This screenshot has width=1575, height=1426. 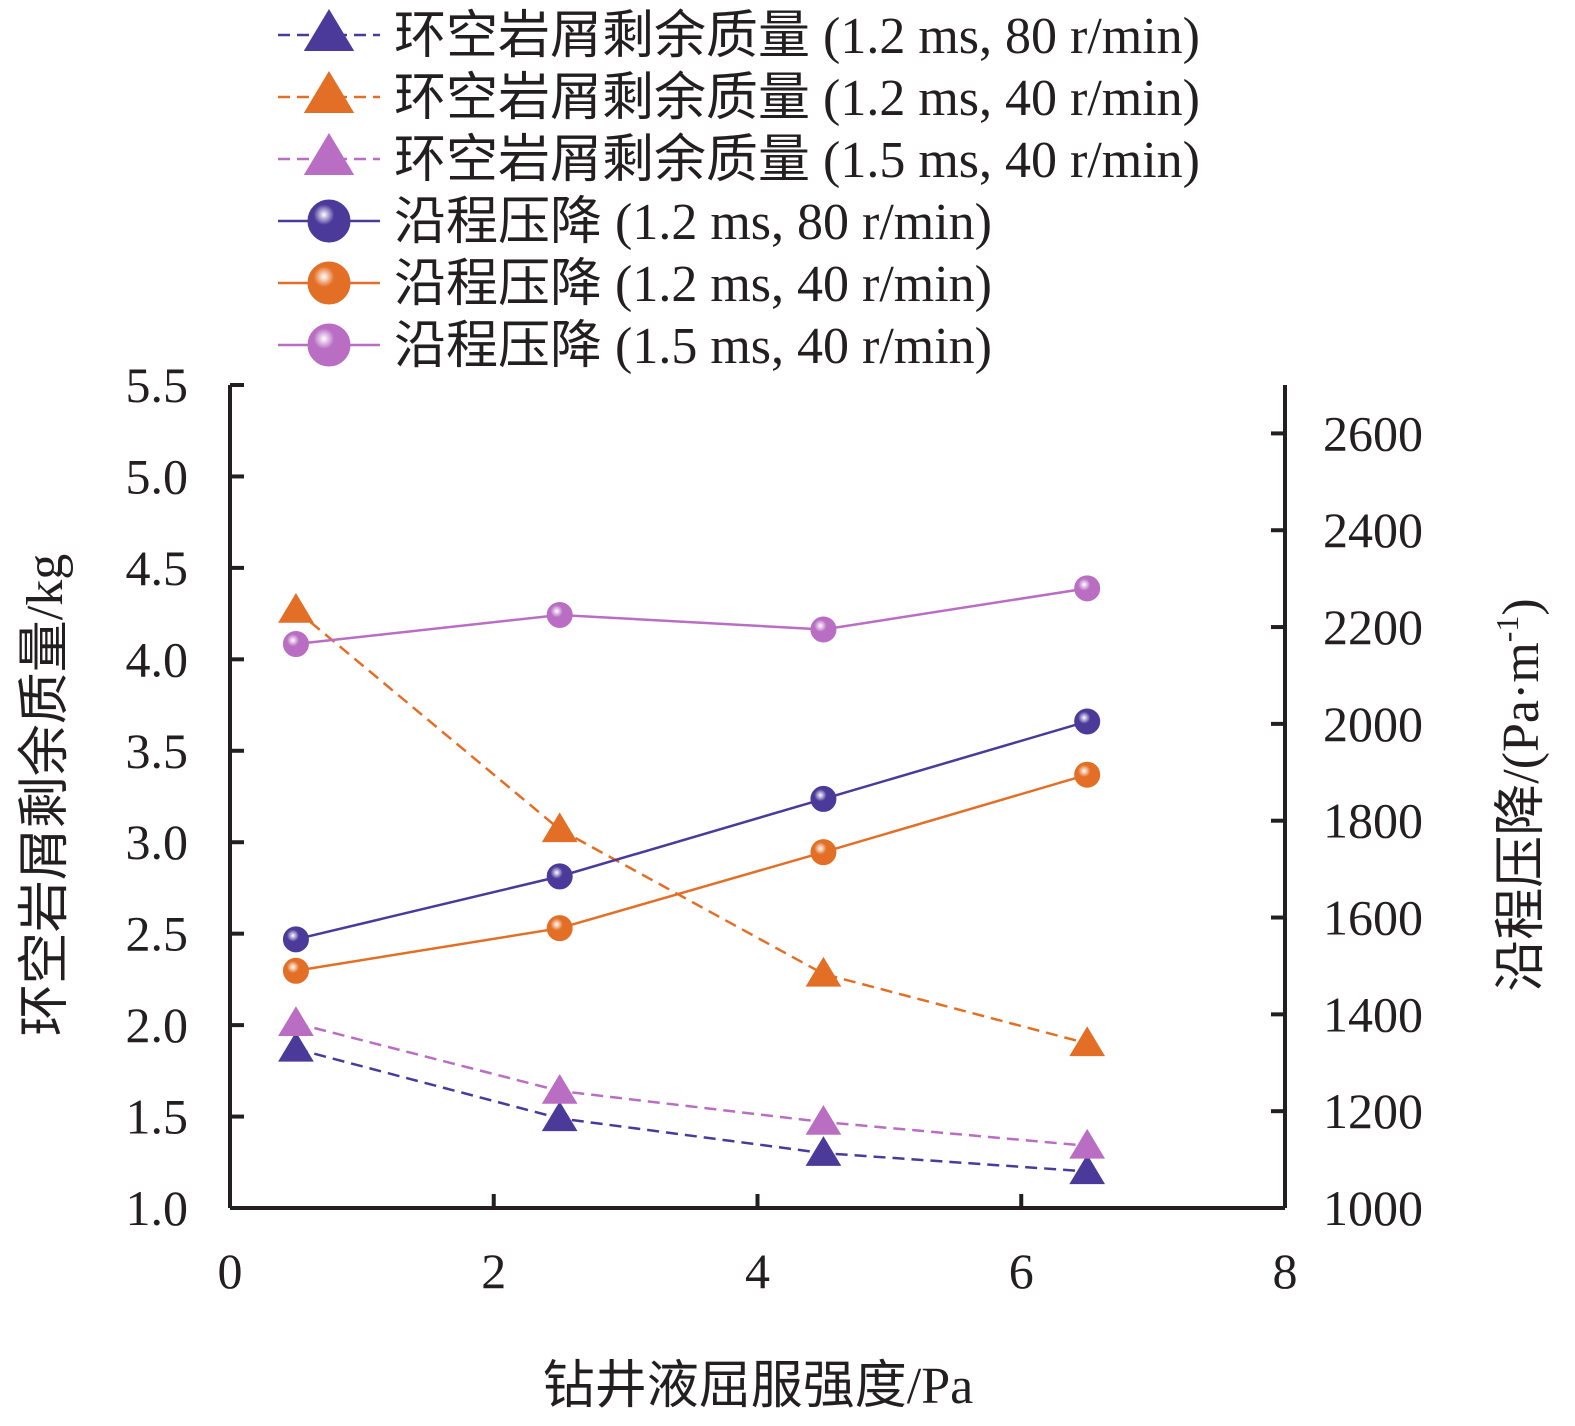 I want to click on y-left-tick-label: 2.5, so click(x=157, y=934).